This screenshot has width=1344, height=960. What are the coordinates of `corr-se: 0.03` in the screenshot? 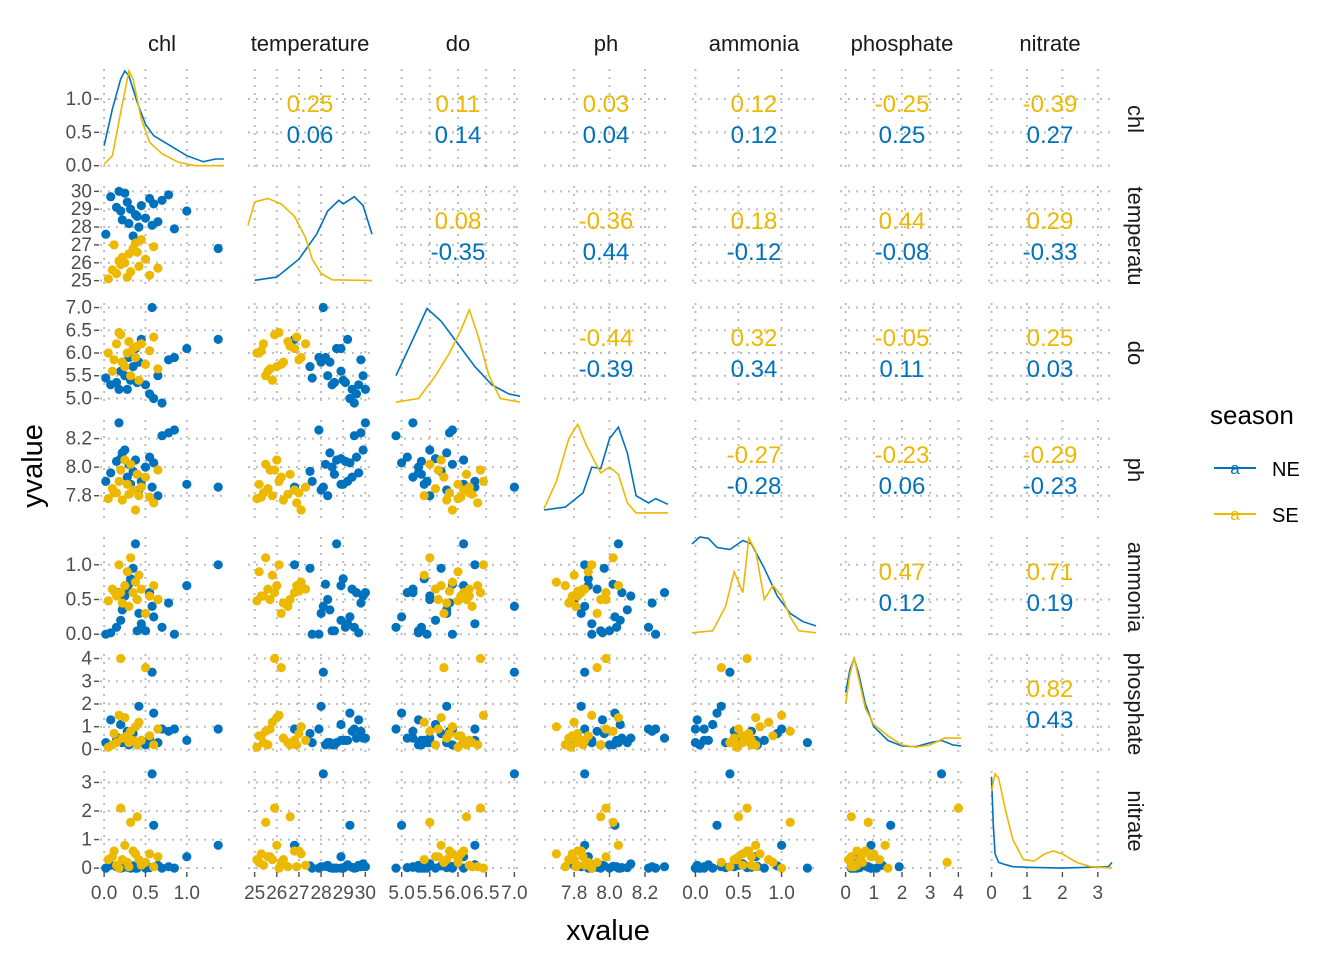 It's located at (606, 104).